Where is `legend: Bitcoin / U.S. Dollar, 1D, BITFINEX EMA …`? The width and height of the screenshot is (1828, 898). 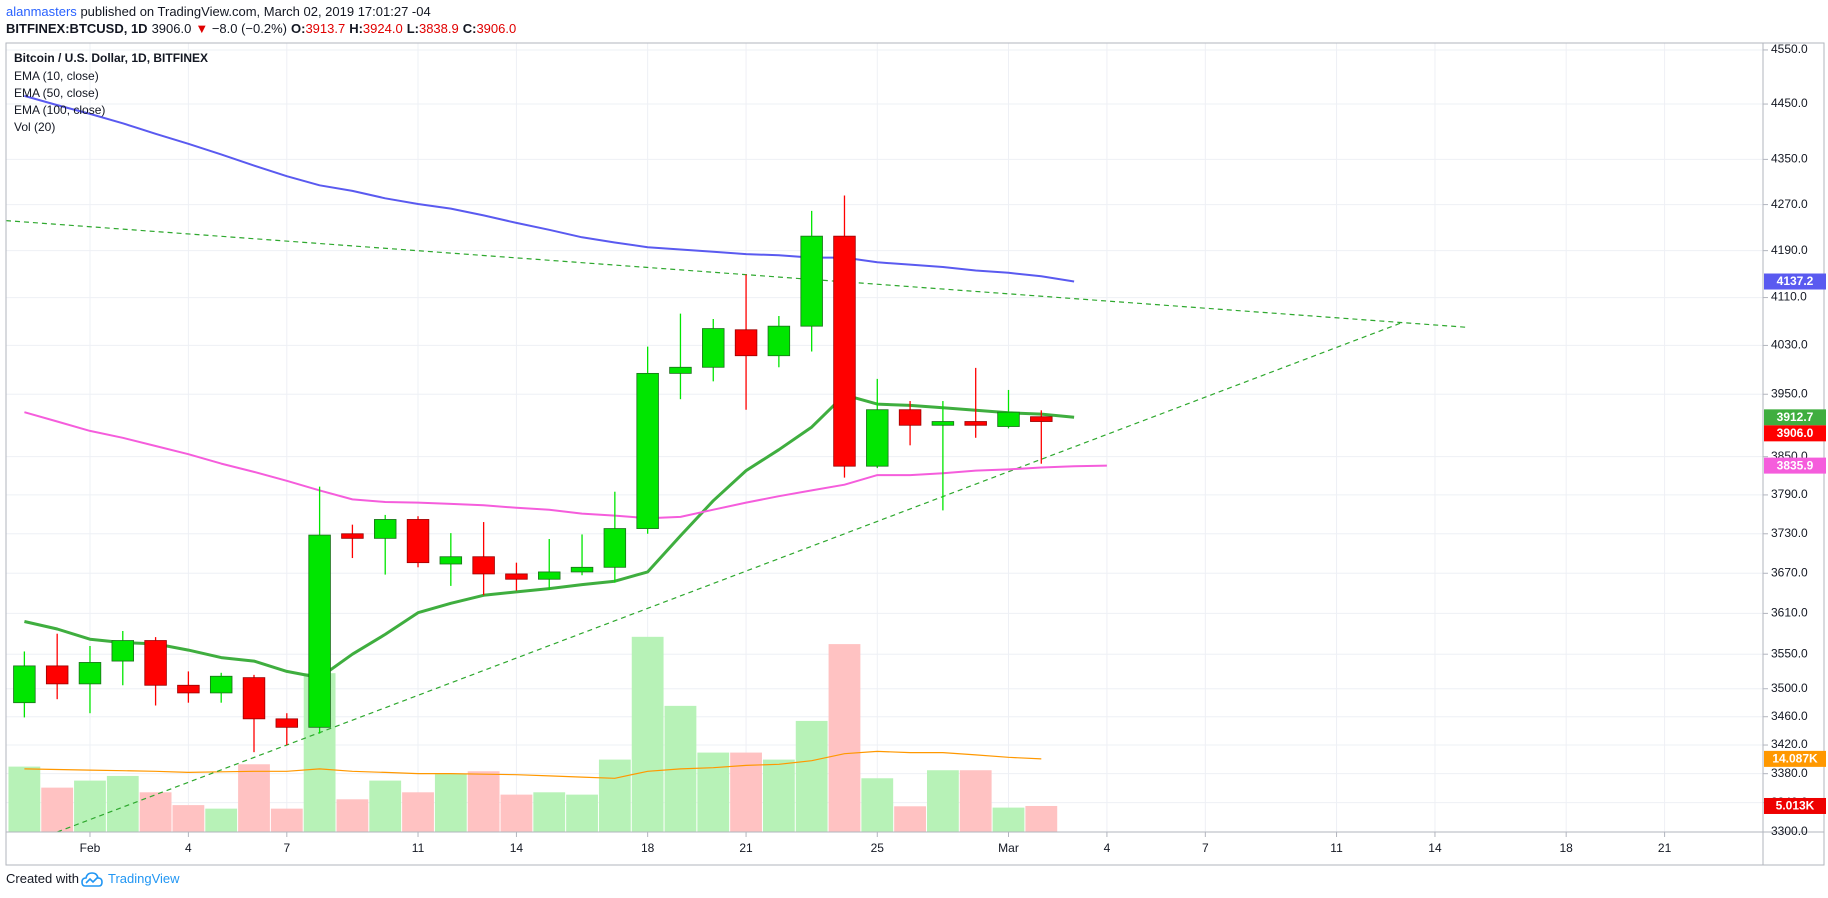
legend: Bitcoin / U.S. Dollar, 1D, BITFINEX EMA … is located at coordinates (111, 92).